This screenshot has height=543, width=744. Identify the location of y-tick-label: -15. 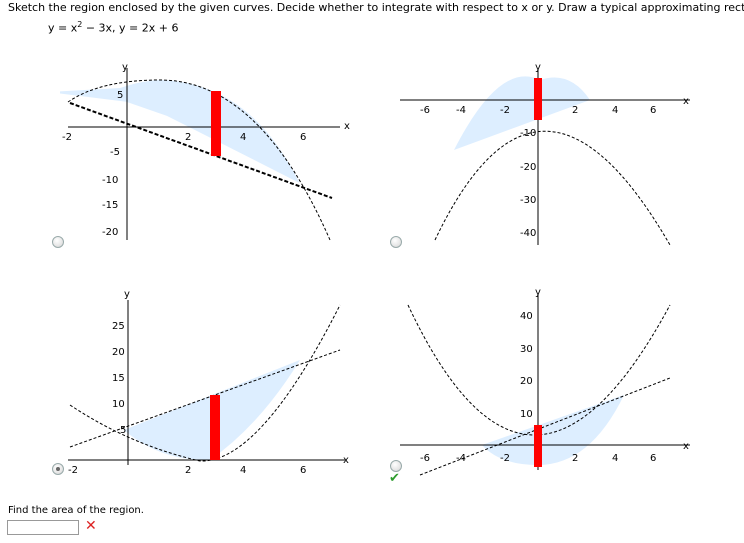
(110, 205).